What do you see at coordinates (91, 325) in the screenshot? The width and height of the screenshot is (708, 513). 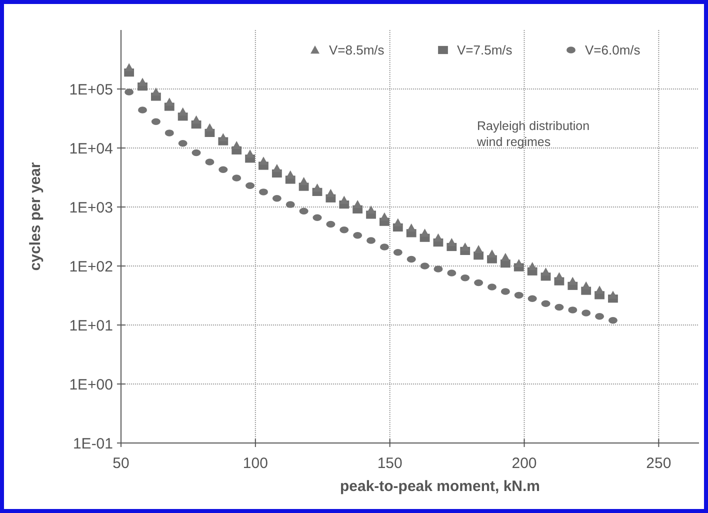 I see `y-tick-label: 1E+01` at bounding box center [91, 325].